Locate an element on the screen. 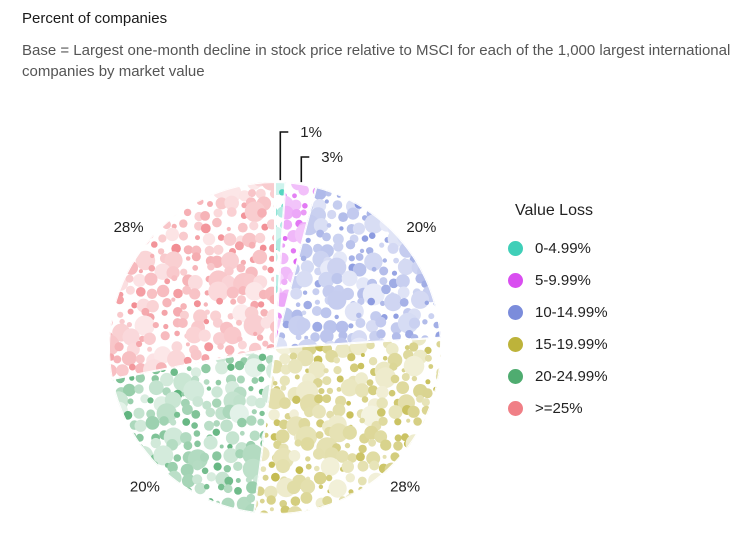  data-label-5-9-99: 3% is located at coordinates (332, 157).